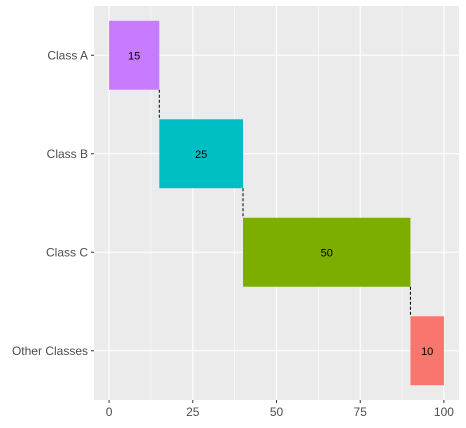  Describe the element at coordinates (50, 351) in the screenshot. I see `y-tick-label: Other Classes` at that location.